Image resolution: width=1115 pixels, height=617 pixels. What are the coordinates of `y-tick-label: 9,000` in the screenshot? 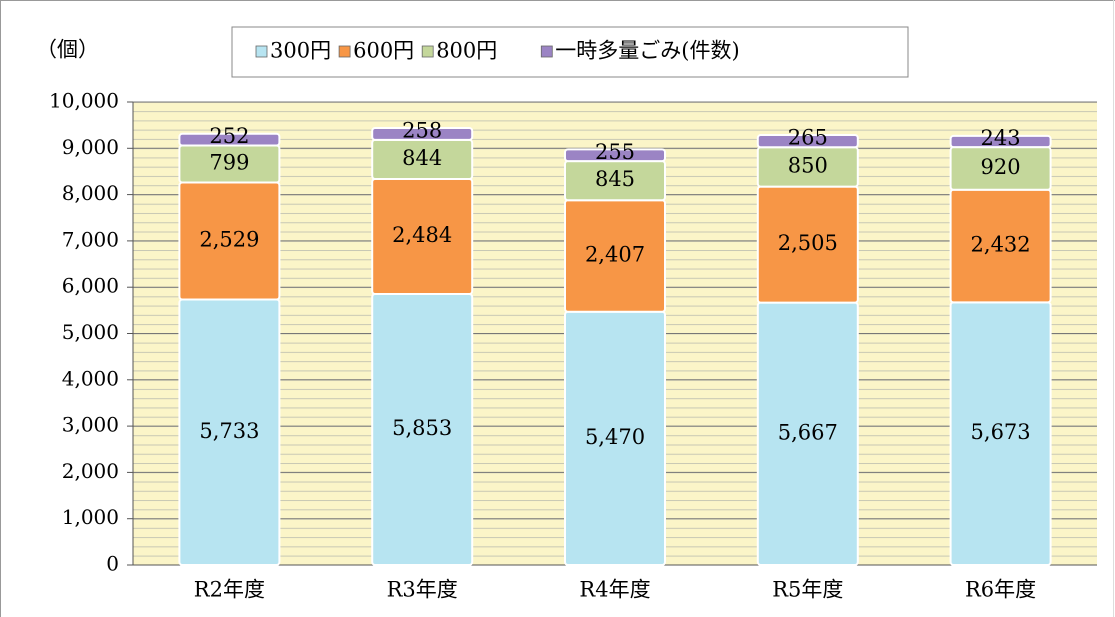 It's located at (90, 147).